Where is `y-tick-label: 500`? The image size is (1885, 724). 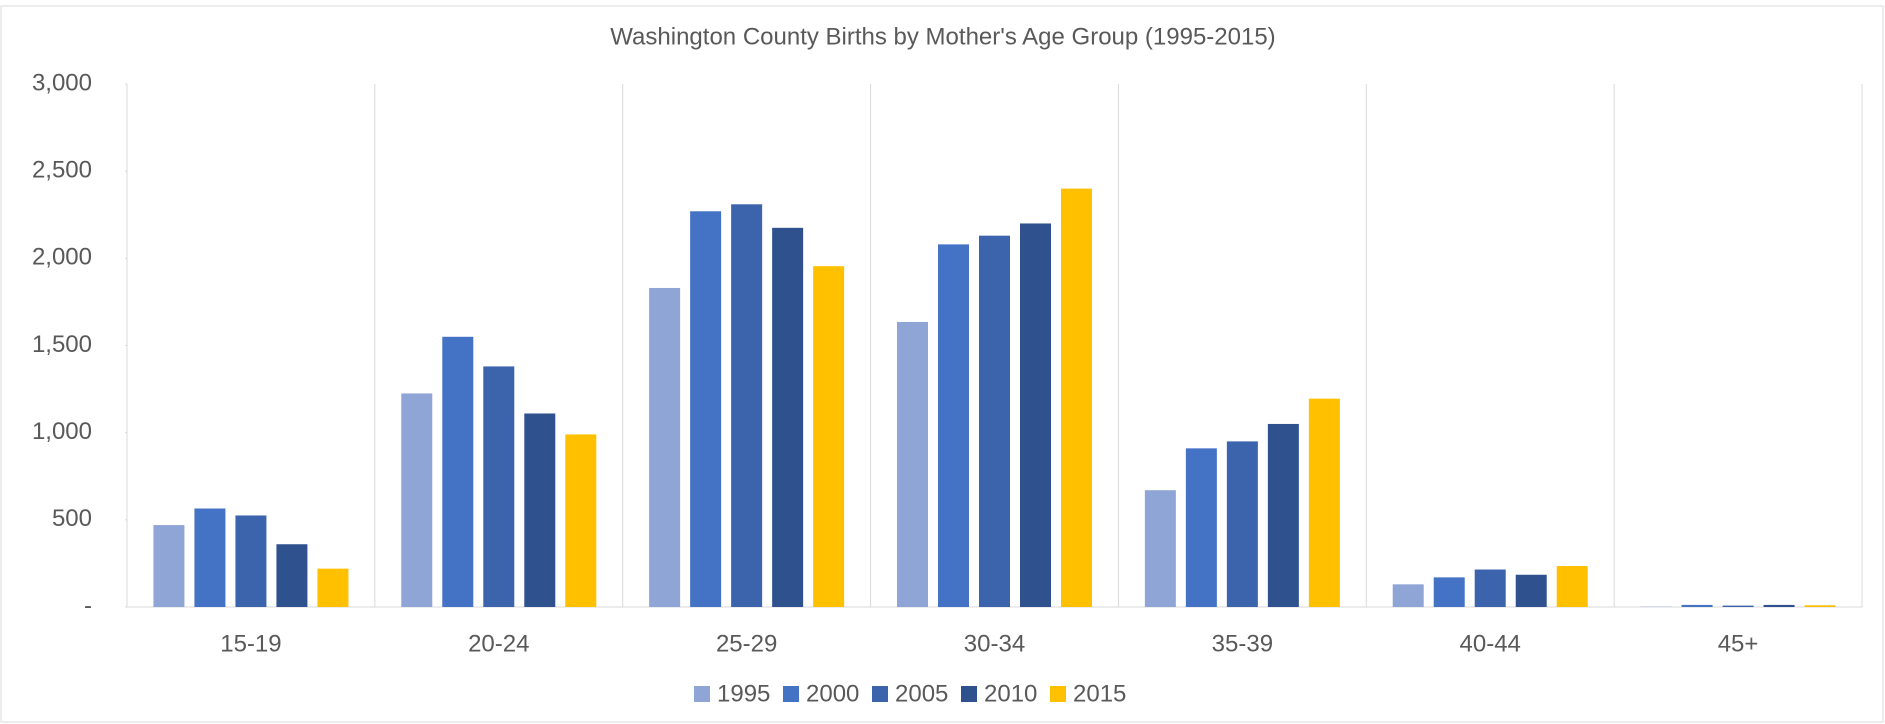
y-tick-label: 500 is located at coordinates (72, 518).